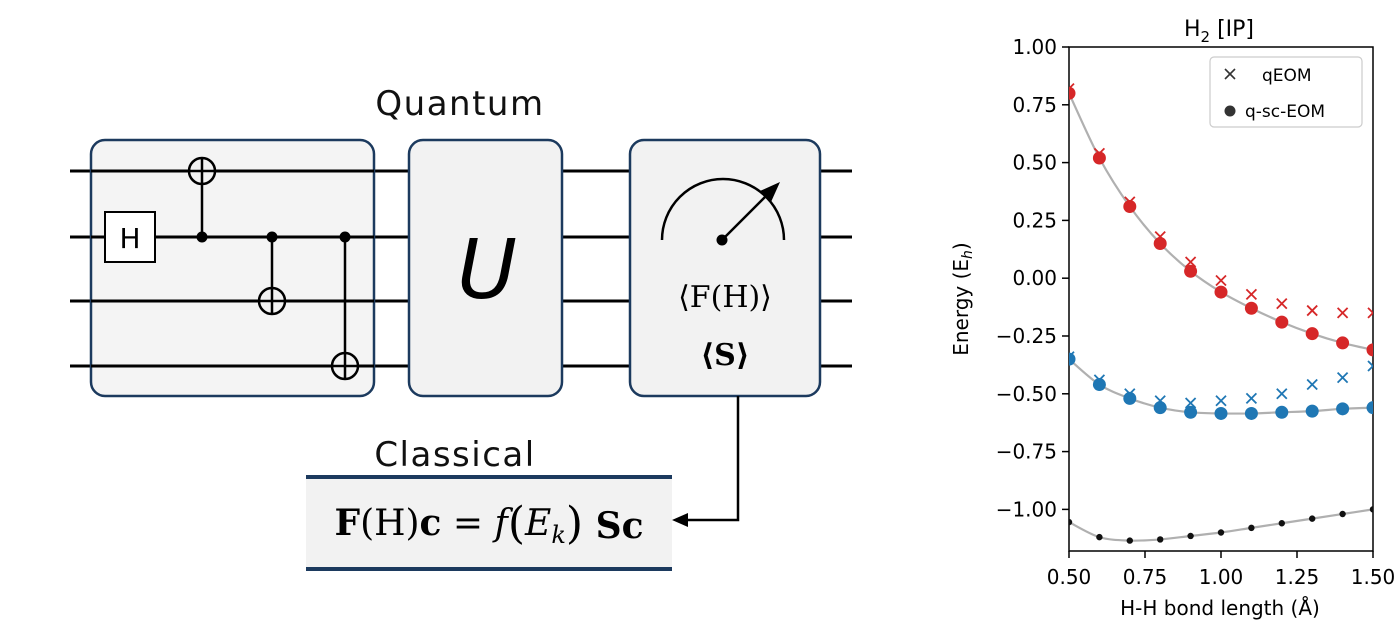 Image resolution: width=1395 pixels, height=637 pixels. Describe the element at coordinates (1026, 452) in the screenshot. I see `y-tick-label: −0.75` at that location.